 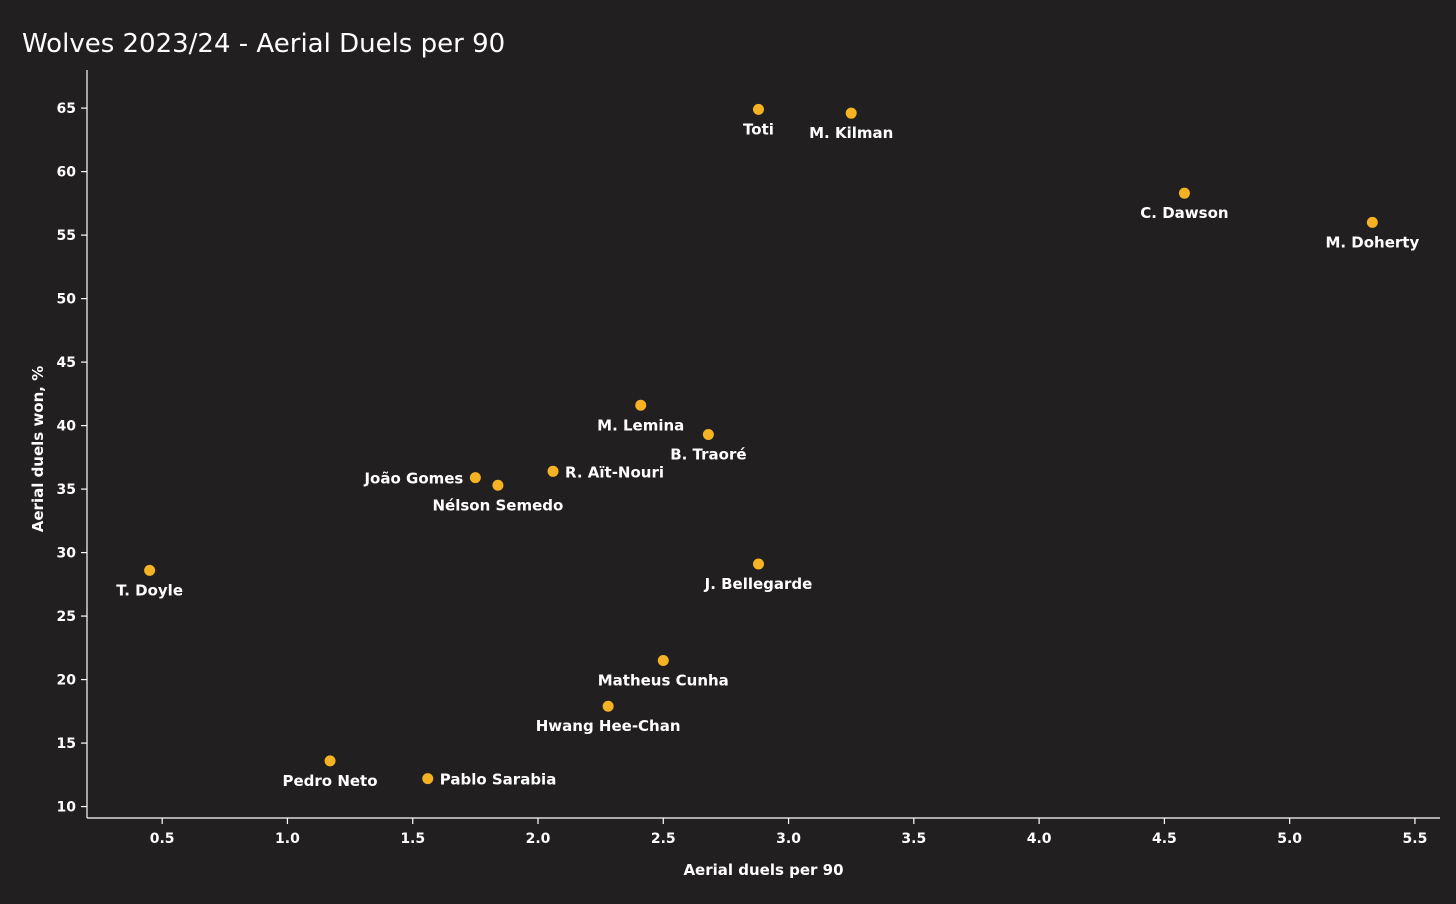 What do you see at coordinates (1039, 839) in the screenshot?
I see `x-tick-label: 4.0` at bounding box center [1039, 839].